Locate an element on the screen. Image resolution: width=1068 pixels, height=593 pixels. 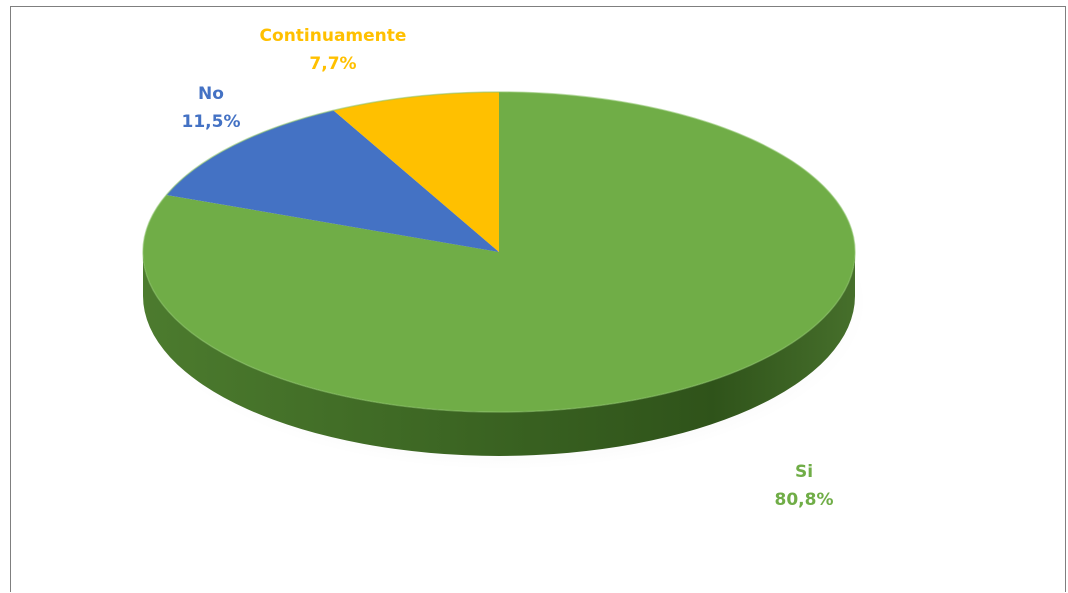
pie-slice-continuamente is located at coordinates (416, 172).